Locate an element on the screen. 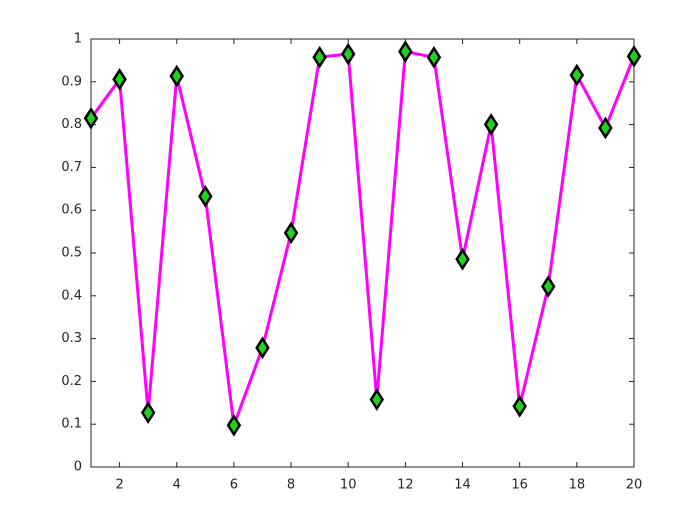  x-tick-label: 16 is located at coordinates (519, 485).